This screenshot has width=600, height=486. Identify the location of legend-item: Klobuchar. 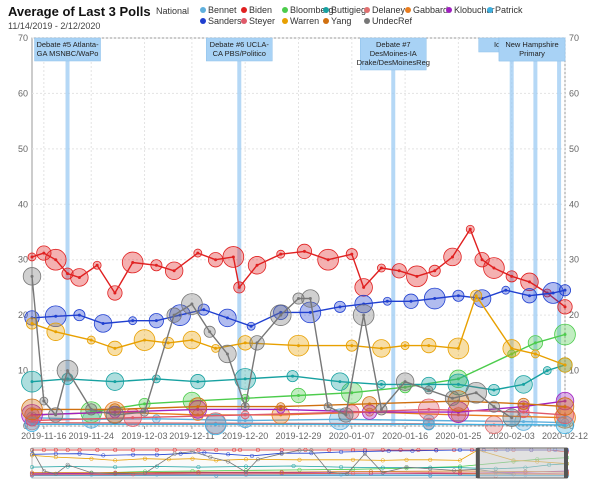
(470, 10).